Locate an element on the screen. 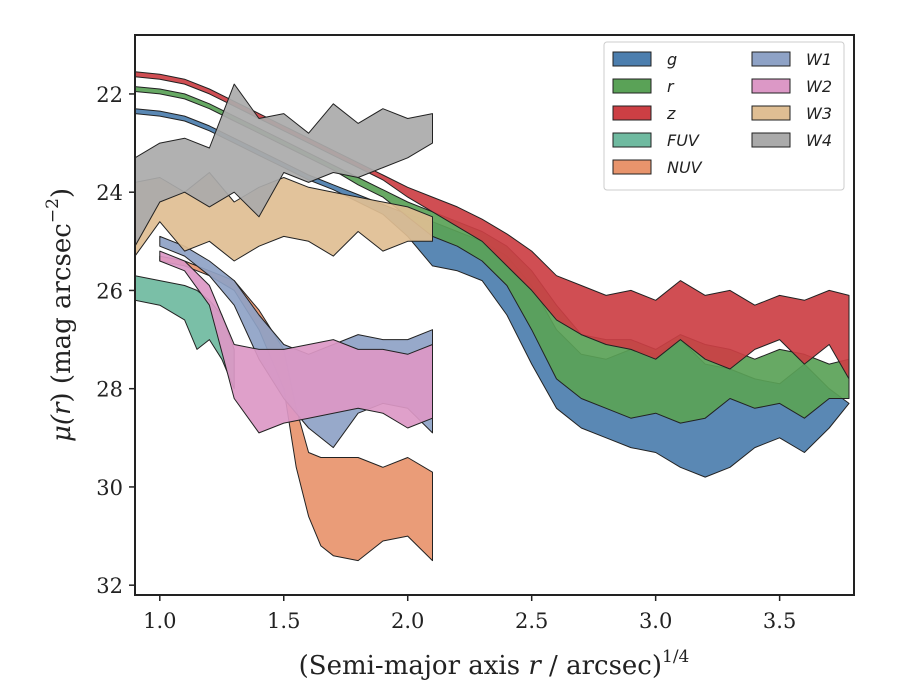 The image size is (900, 700). y-tick-label: 26 is located at coordinates (109, 291).